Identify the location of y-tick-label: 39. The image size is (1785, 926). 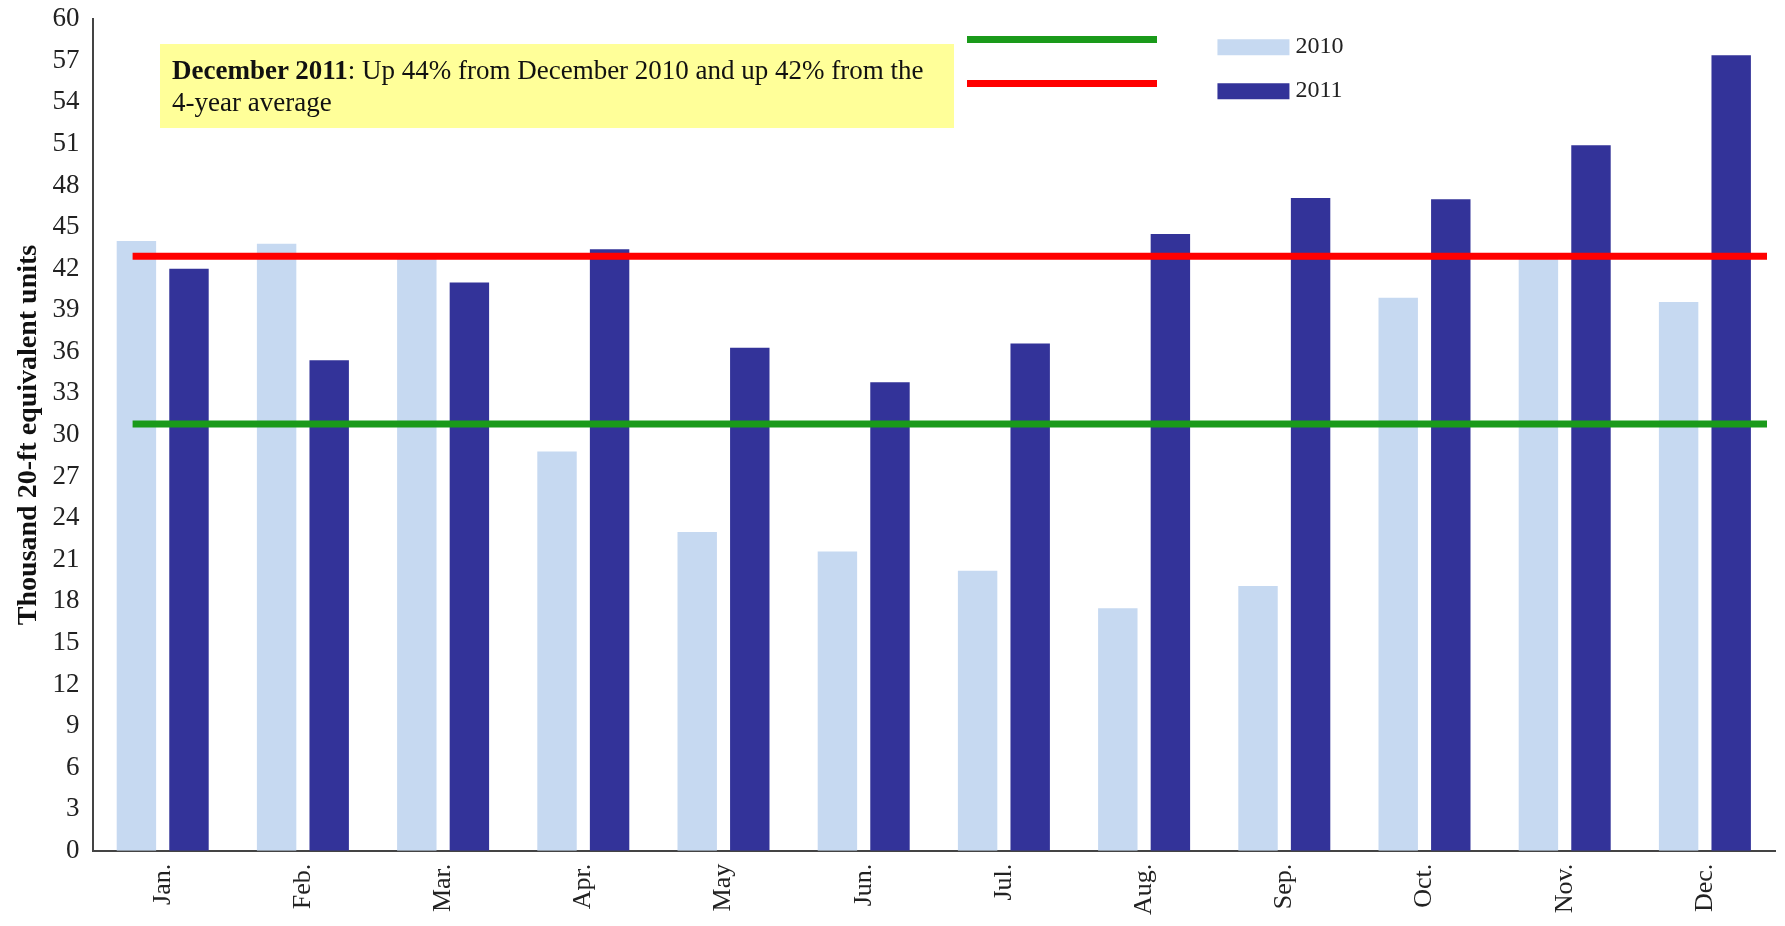
(66, 308).